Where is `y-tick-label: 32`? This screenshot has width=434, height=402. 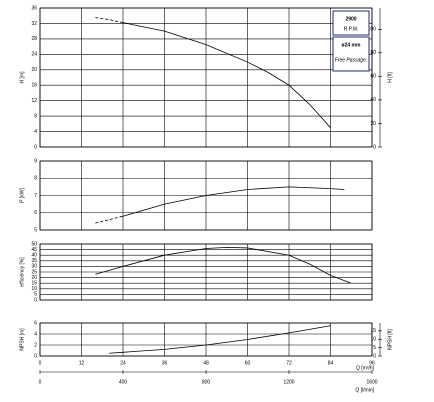 y-tick-label: 32 is located at coordinates (34, 24).